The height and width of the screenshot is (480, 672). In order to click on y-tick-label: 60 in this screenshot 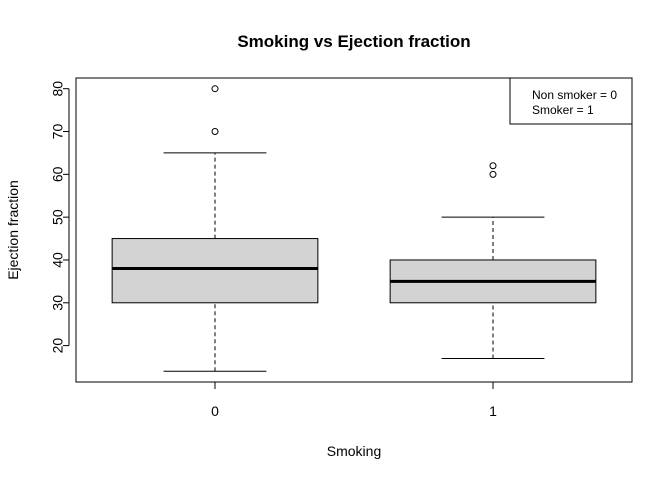, I will do `click(58, 174)`.